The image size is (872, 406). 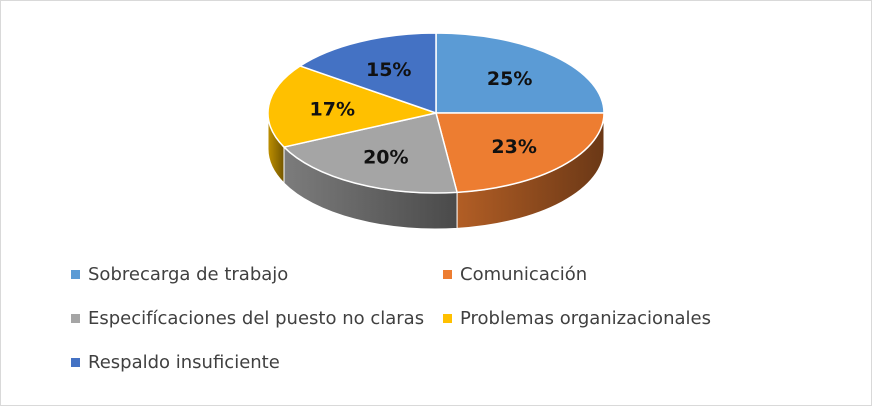 What do you see at coordinates (509, 79) in the screenshot?
I see `data-label-sobrecarga: 25%` at bounding box center [509, 79].